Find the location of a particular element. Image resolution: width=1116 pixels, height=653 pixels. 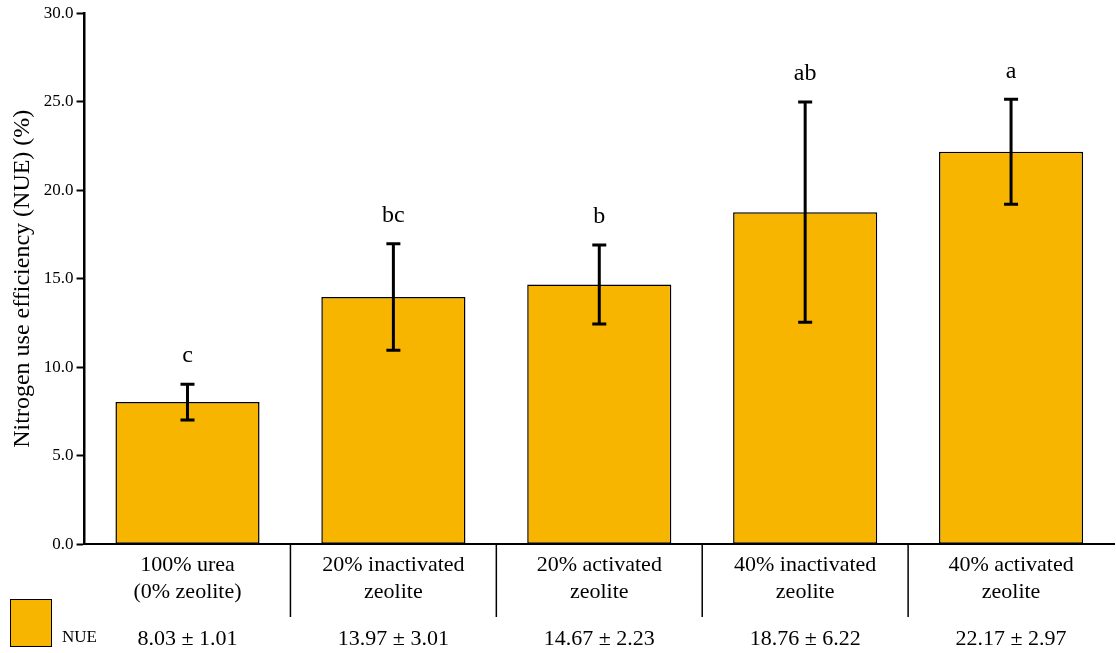

x-tick-label: 100% urea (0% zeolite) is located at coordinates (187, 577).